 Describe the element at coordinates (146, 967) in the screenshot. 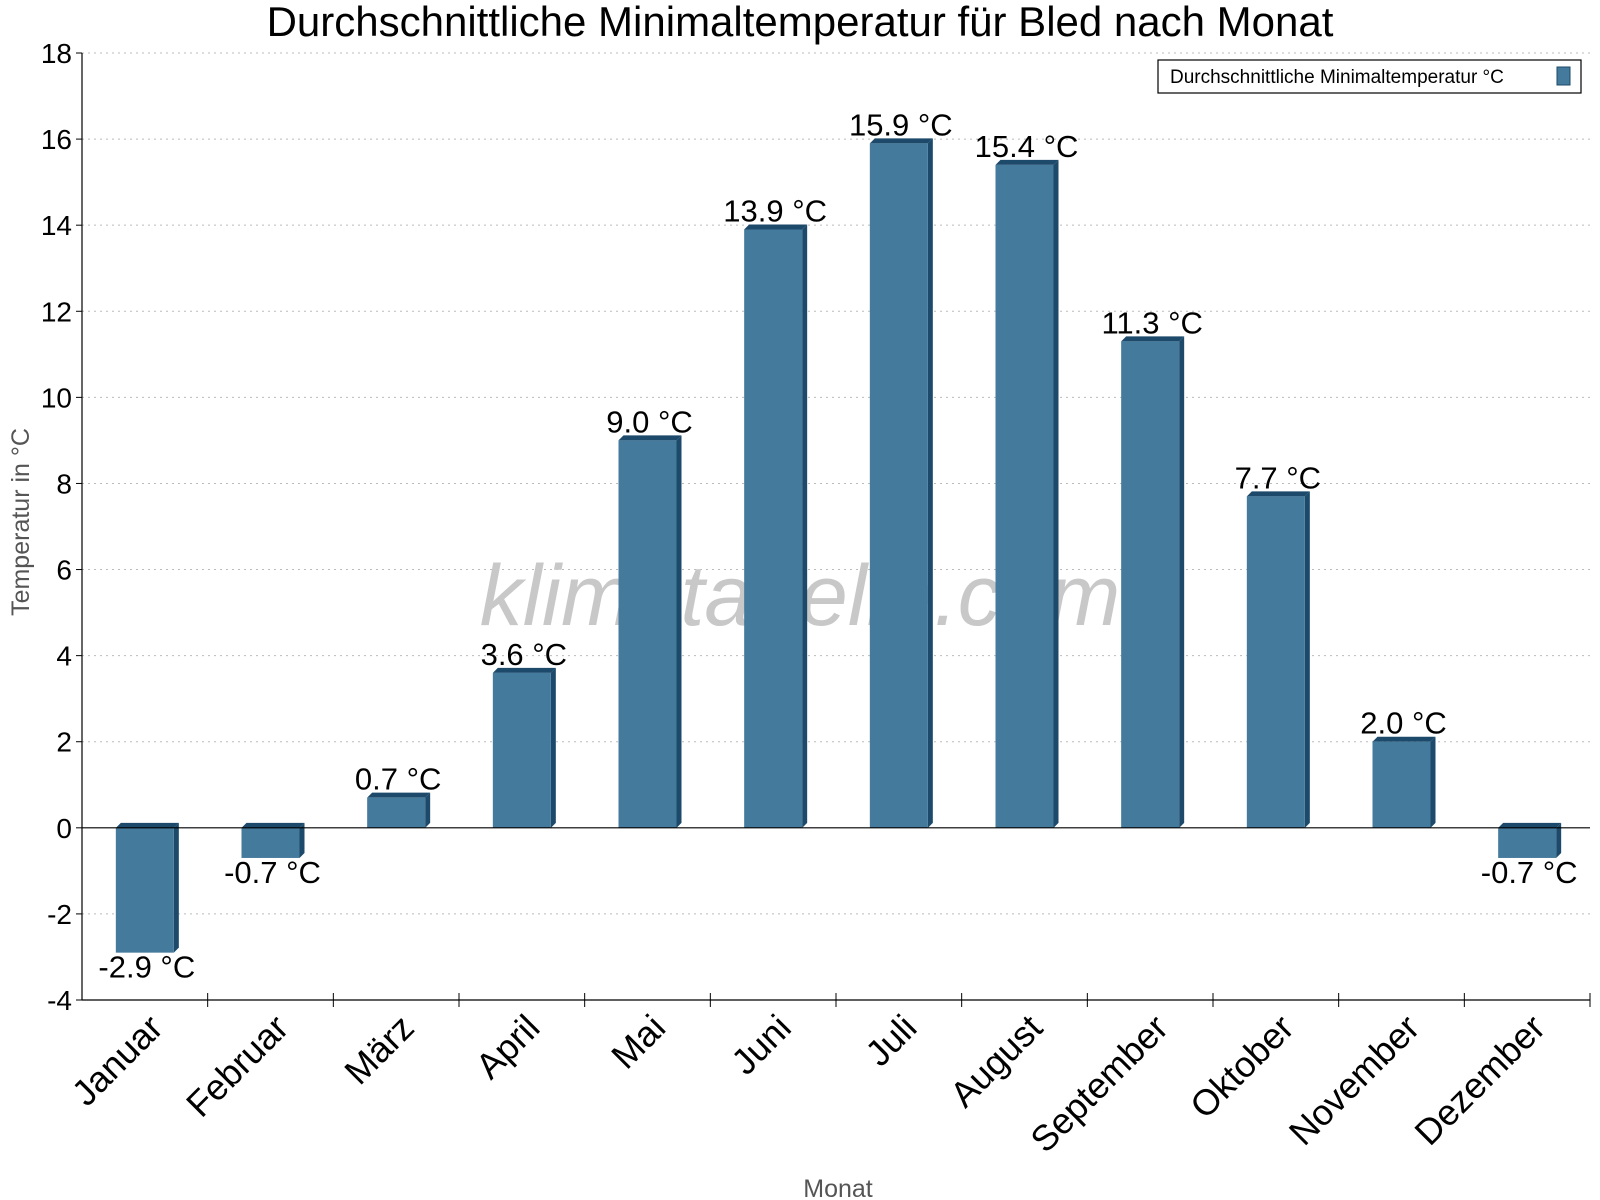

I see `data-label: -2.9 °C` at that location.